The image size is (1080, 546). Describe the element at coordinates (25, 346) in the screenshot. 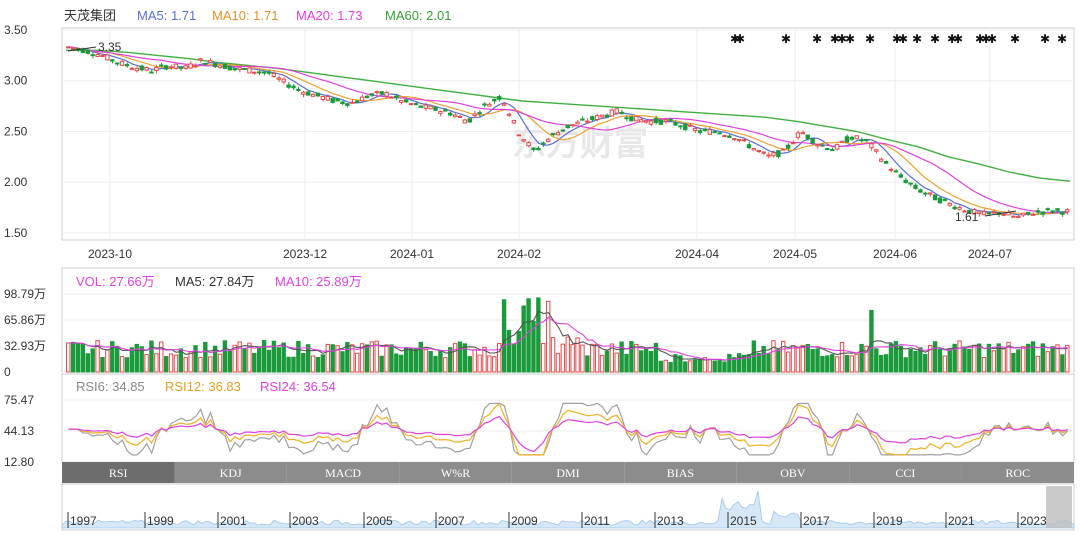

I see `volume-tick-label: 32.93万` at that location.